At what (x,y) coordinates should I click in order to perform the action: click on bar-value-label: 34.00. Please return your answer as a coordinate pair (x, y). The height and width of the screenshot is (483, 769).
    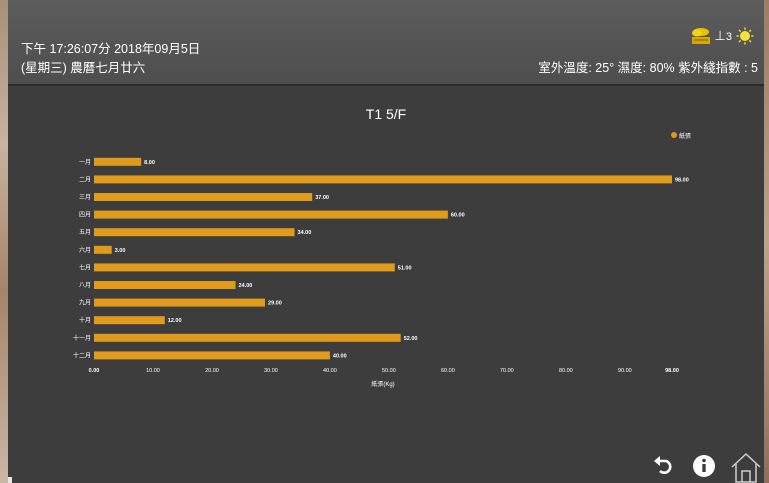
    Looking at the image, I should click on (305, 233).